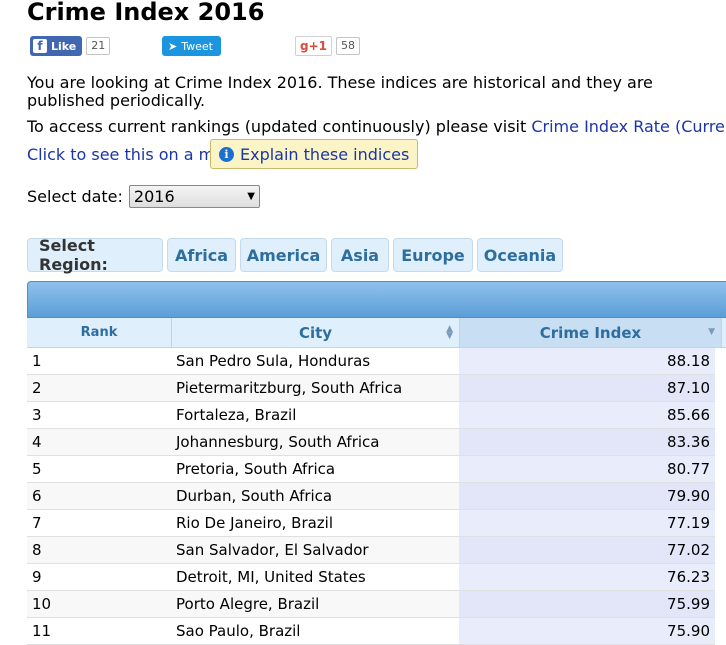 The height and width of the screenshot is (645, 726). I want to click on crime-index-cell: 83.36, so click(587, 442).